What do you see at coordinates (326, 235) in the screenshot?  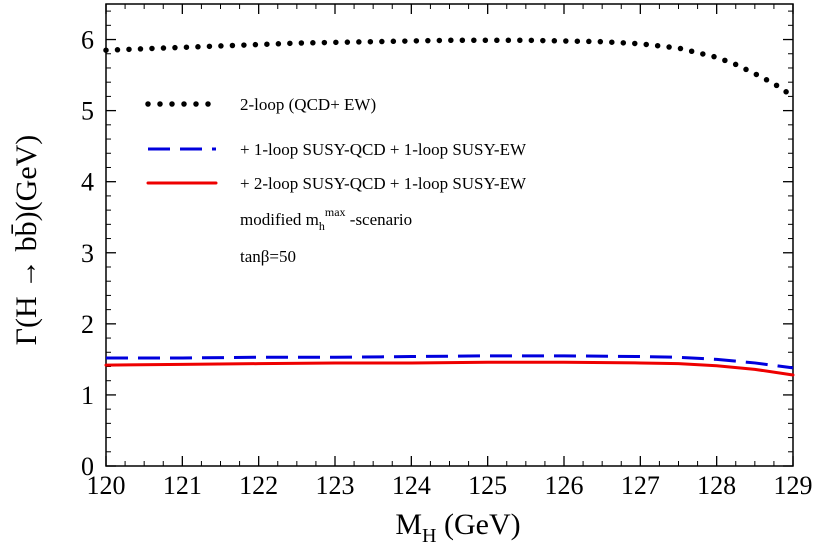 I see `annotations: modified mhmax -scenario tanβ=50` at bounding box center [326, 235].